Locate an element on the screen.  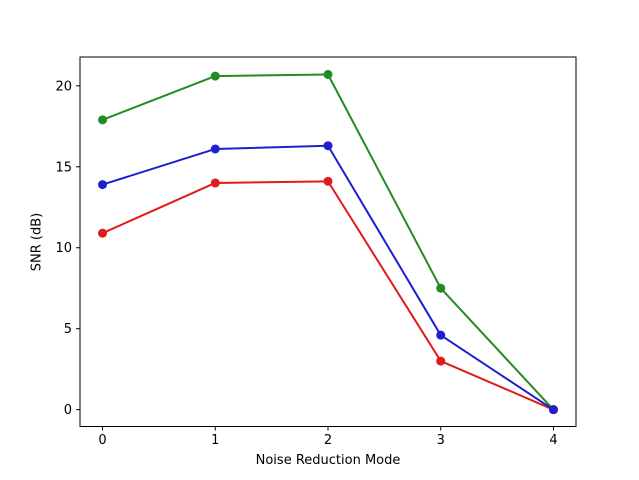
y-tick-label: 5 is located at coordinates (68, 329).